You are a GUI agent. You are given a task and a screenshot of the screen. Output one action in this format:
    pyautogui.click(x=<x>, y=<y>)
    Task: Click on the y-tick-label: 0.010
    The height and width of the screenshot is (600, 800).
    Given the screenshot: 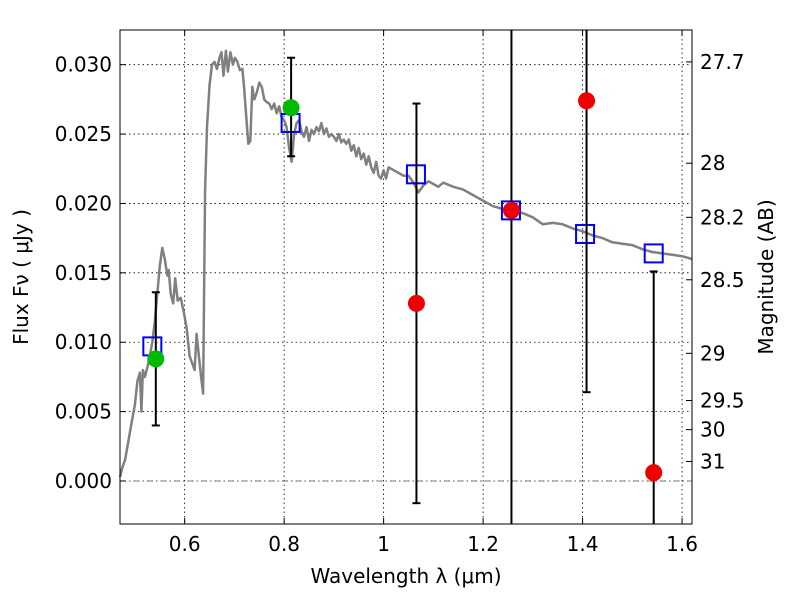 What is the action you would take?
    pyautogui.click(x=83, y=342)
    